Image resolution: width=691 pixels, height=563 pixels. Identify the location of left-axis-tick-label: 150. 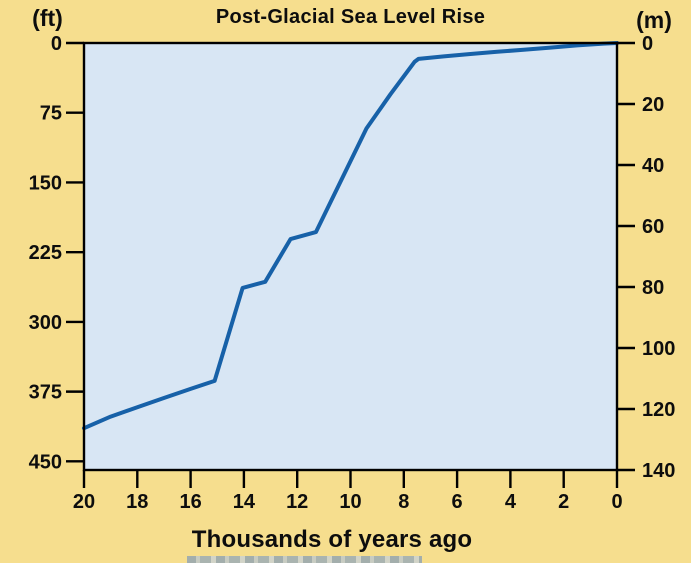
(45, 183).